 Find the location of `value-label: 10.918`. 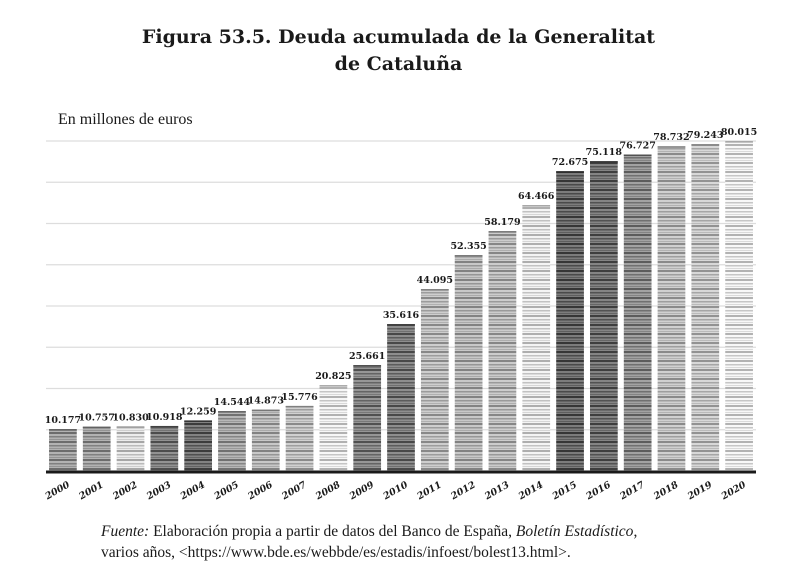

value-label: 10.918 is located at coordinates (164, 417).